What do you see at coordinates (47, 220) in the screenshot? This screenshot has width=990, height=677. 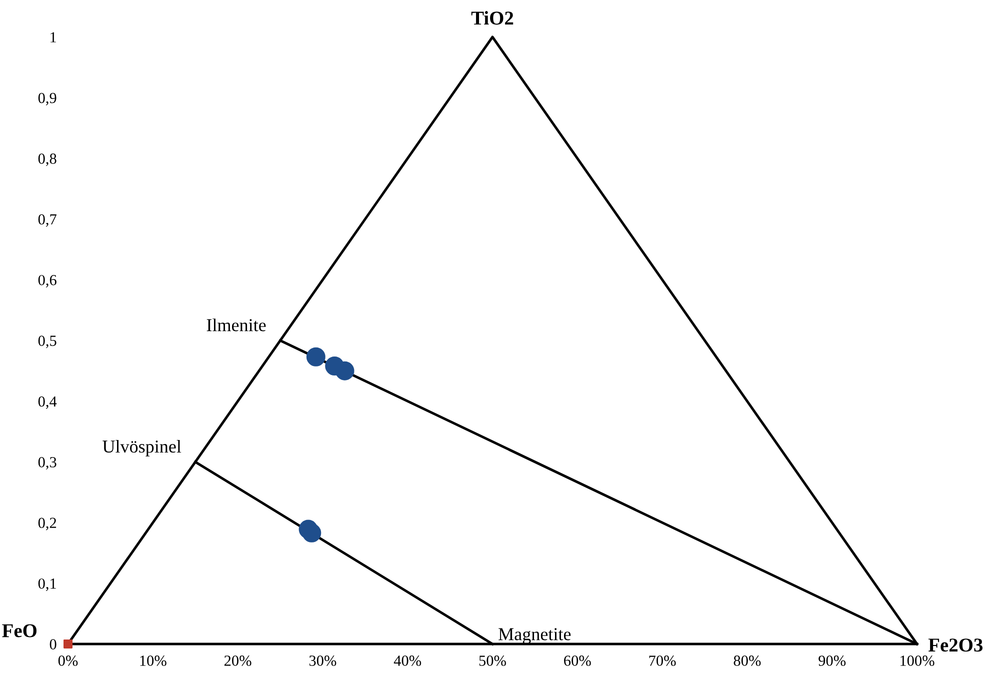 I see `y-tick-label: 0,7` at bounding box center [47, 220].